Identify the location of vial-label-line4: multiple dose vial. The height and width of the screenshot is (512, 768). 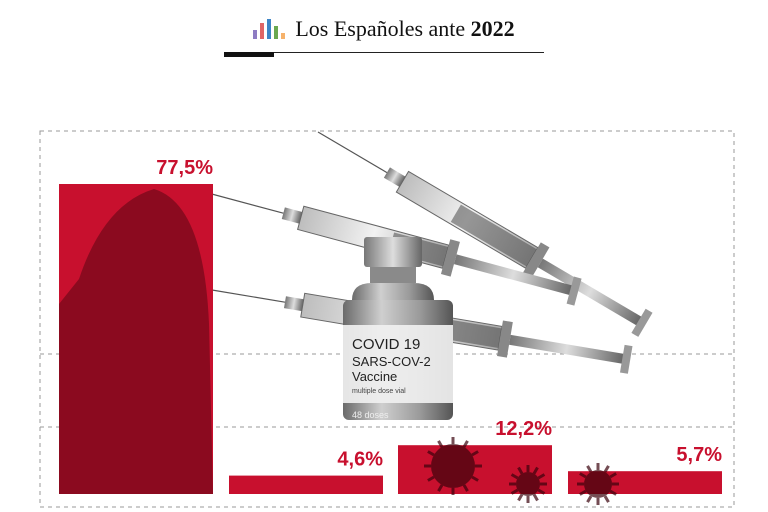
(379, 391).